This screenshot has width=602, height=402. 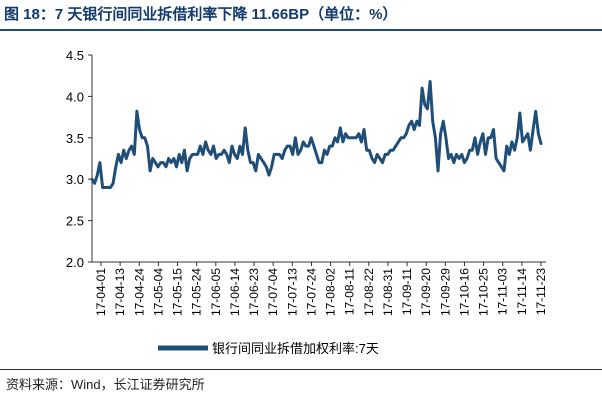 What do you see at coordinates (201, 14) in the screenshot?
I see `figure-title: 图 18：7 天银行间同业拆借利率下降 11.66BP（单位：%）` at bounding box center [201, 14].